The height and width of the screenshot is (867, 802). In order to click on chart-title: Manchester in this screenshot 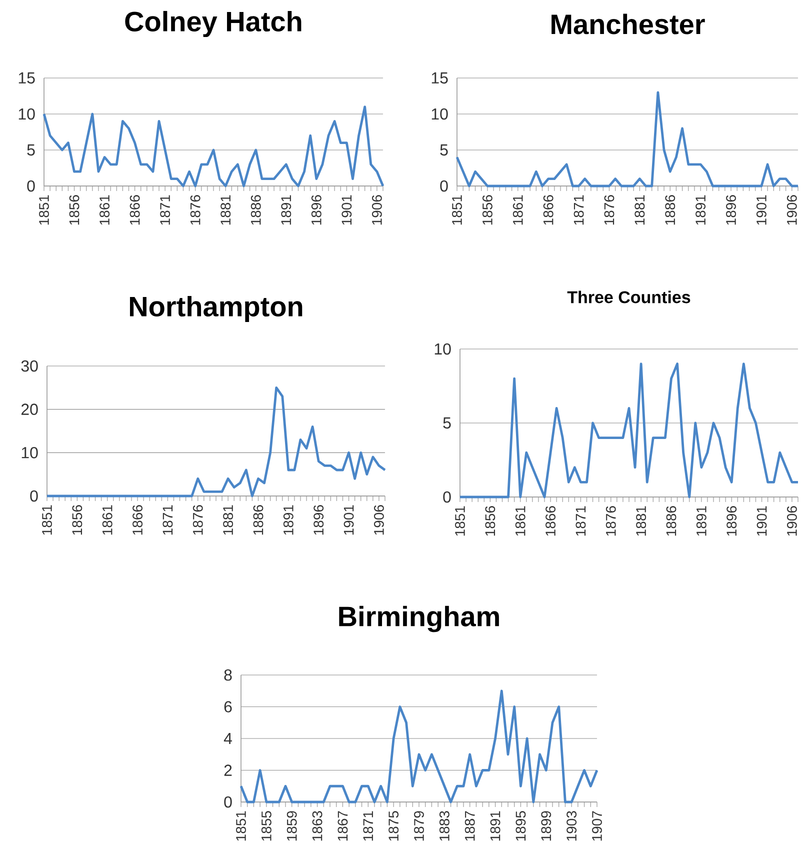, I will do `click(628, 24)`.